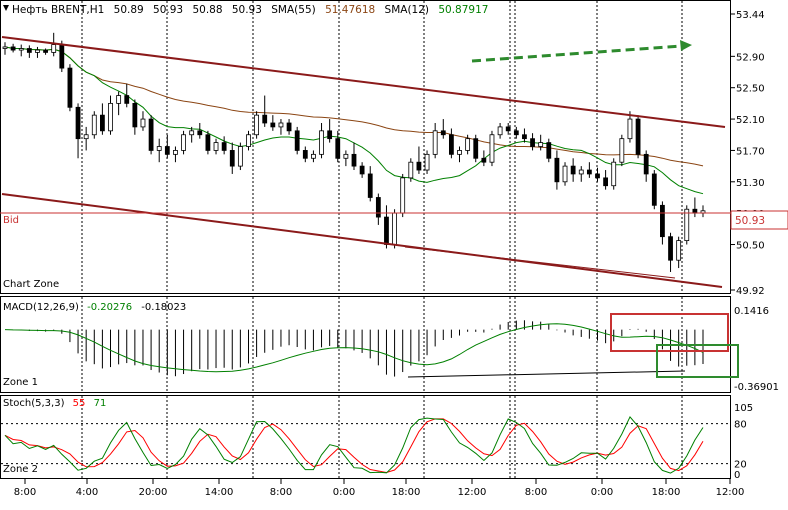 The height and width of the screenshot is (510, 788). I want to click on time-tick-label: 20:00, so click(153, 492).